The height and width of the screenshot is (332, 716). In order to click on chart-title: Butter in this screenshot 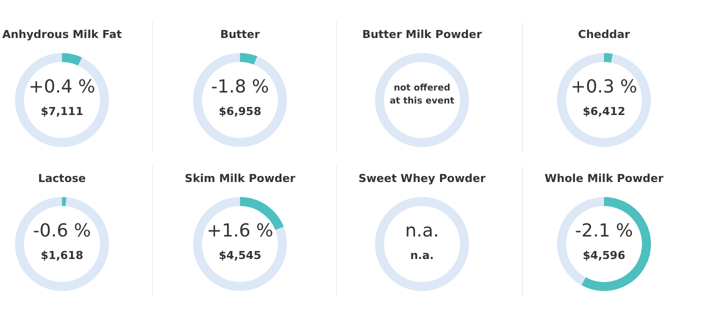, I will do `click(240, 34)`.